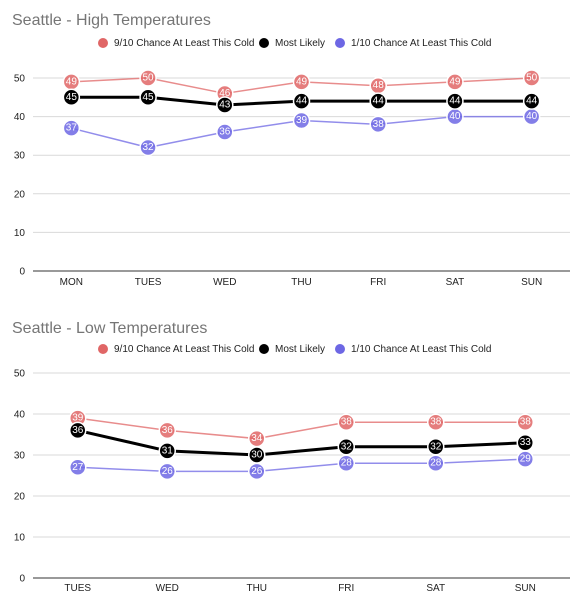  What do you see at coordinates (292, 349) in the screenshot?
I see `low-legend-item-1: Most Likely` at bounding box center [292, 349].